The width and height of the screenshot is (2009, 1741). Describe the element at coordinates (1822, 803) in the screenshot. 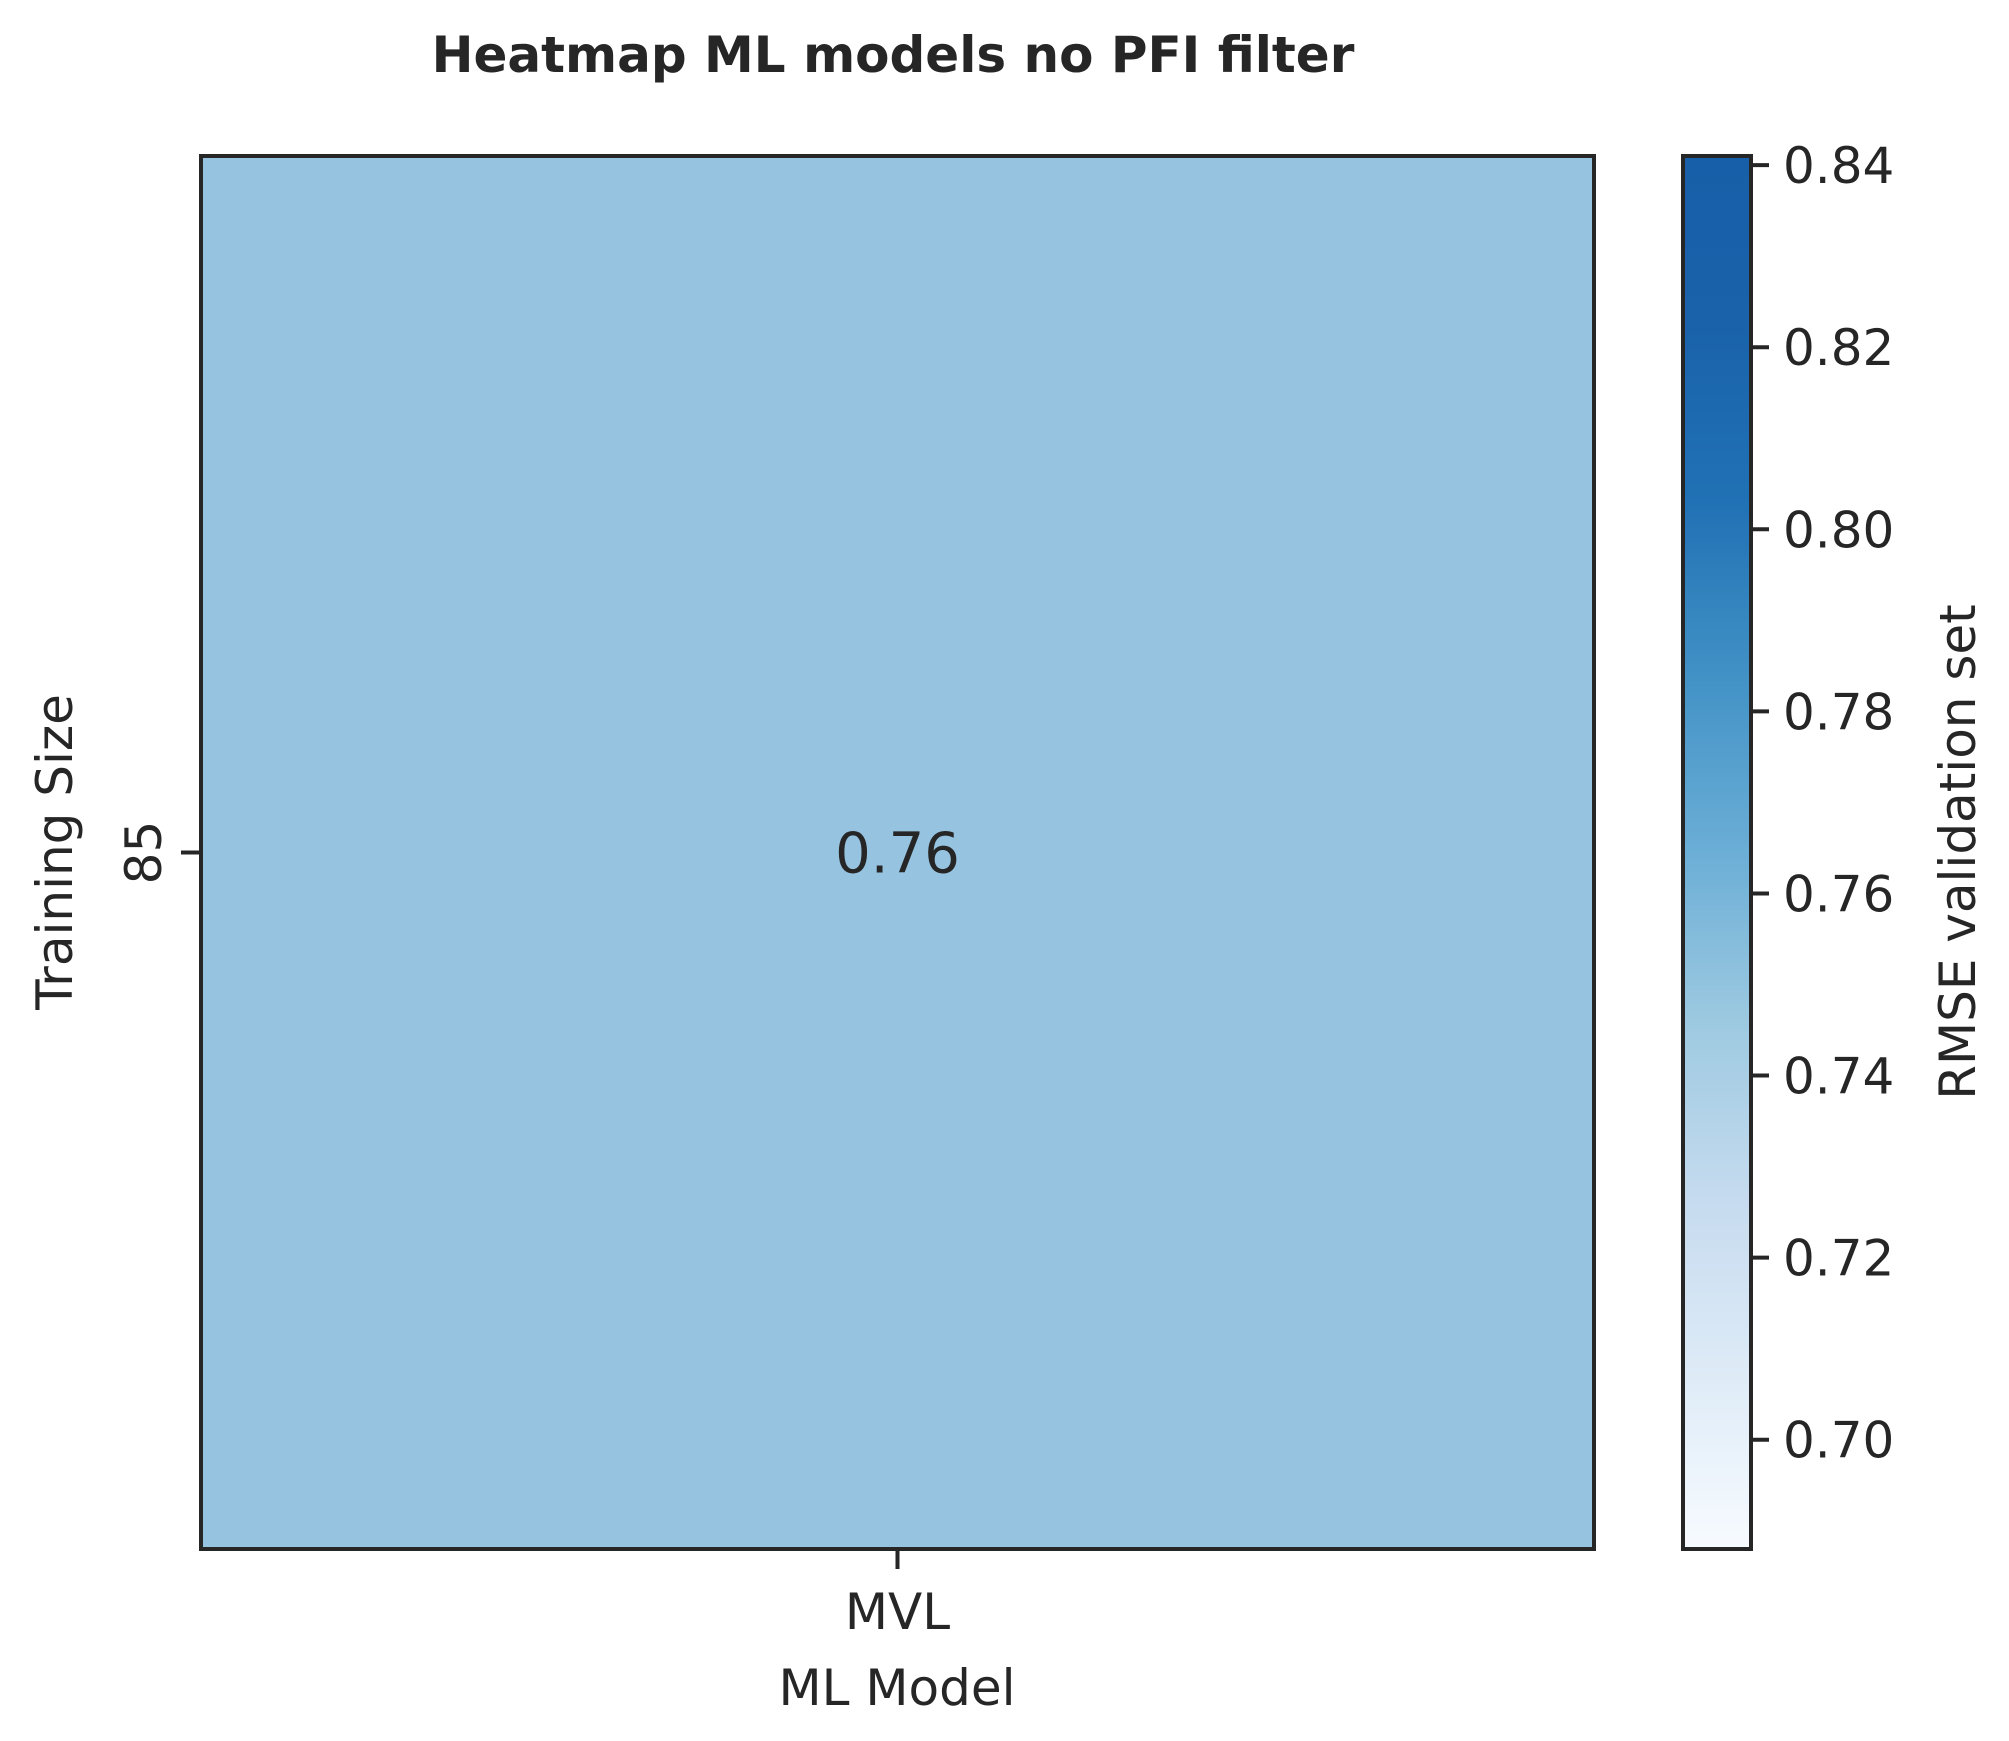

I see `colorbar-ticks: 0.70 0.72 0.74 0.76 0.78 0.80 0.82 0.84` at that location.